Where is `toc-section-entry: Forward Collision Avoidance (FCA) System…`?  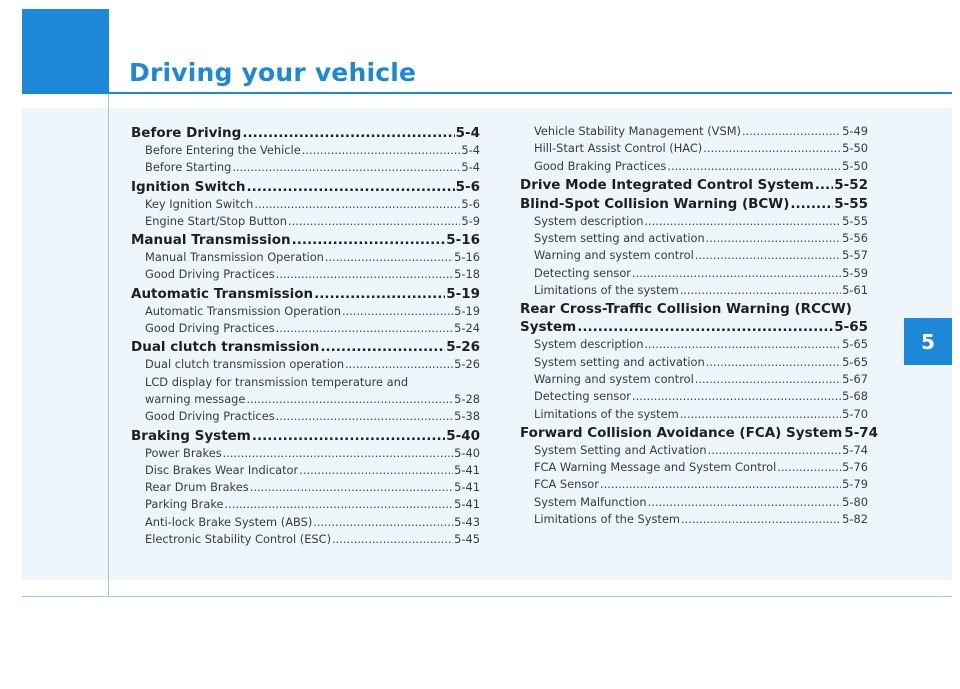
toc-section-entry: Forward Collision Avoidance (FCA) System… is located at coordinates (699, 432).